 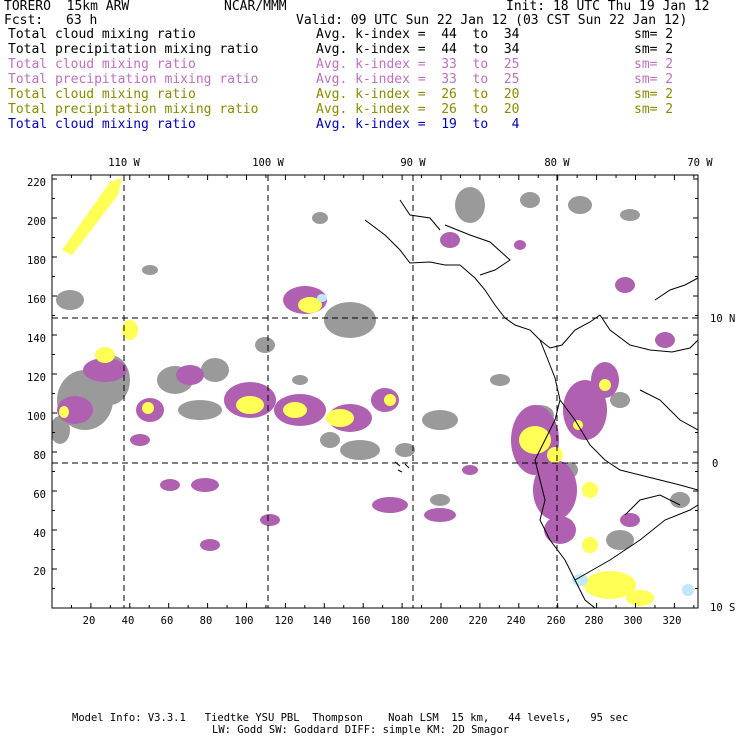 What do you see at coordinates (36, 261) in the screenshot?
I see `y-tick-label: 180` at bounding box center [36, 261].